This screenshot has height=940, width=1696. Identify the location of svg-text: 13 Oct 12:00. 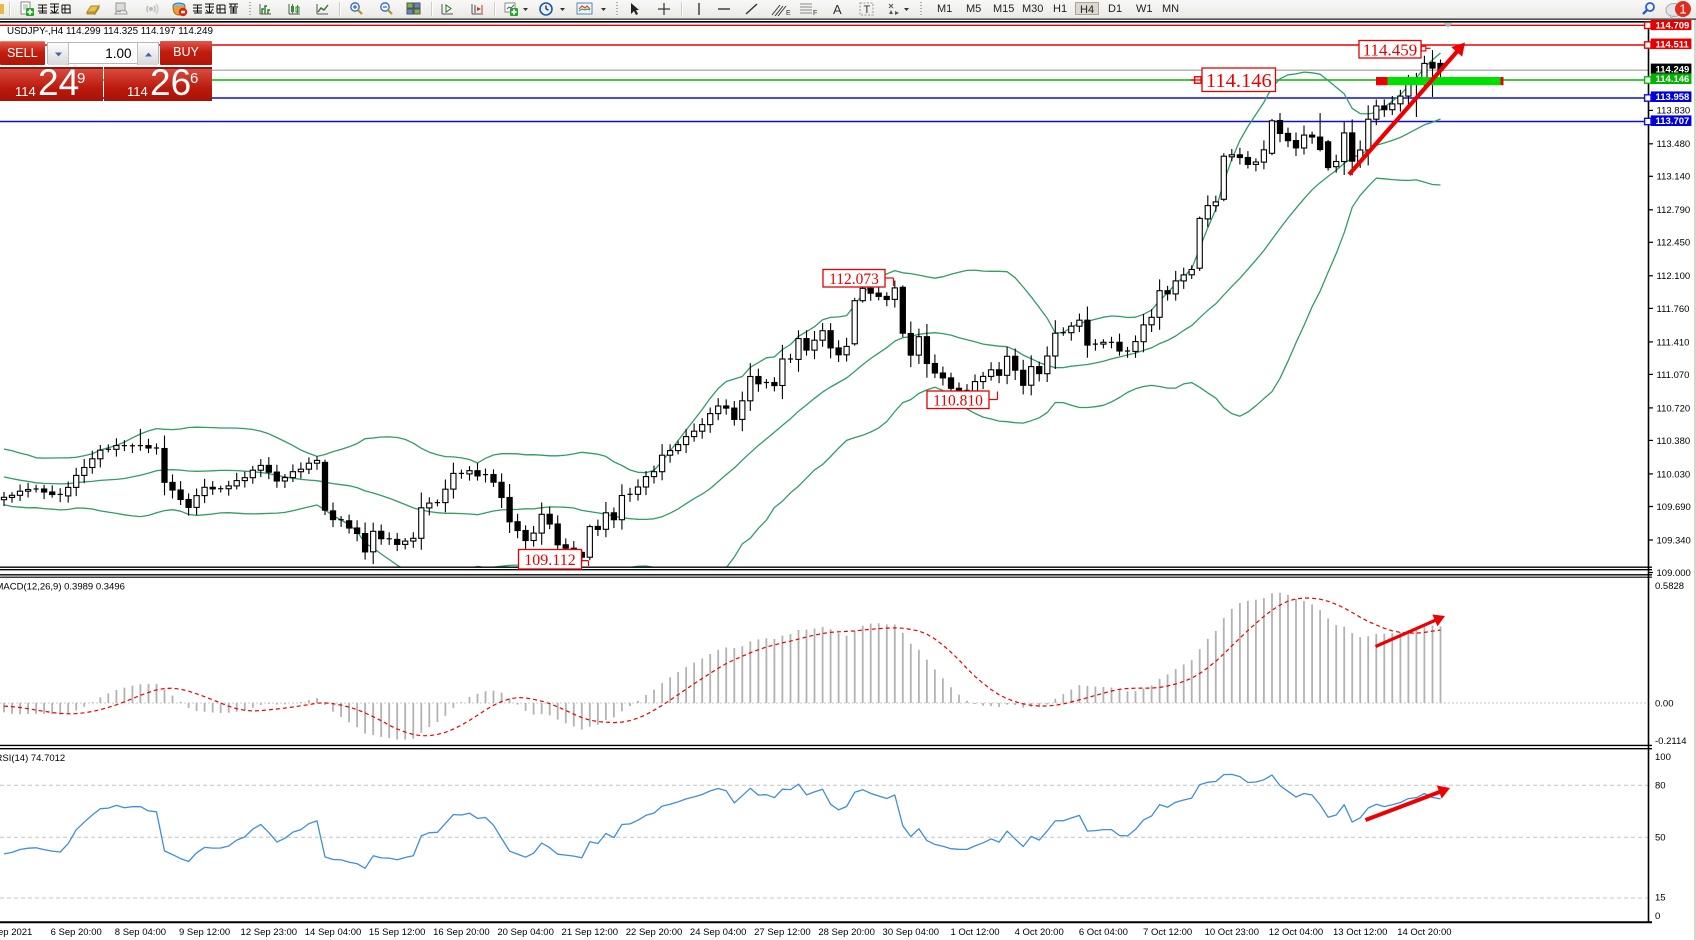
(1360, 932).